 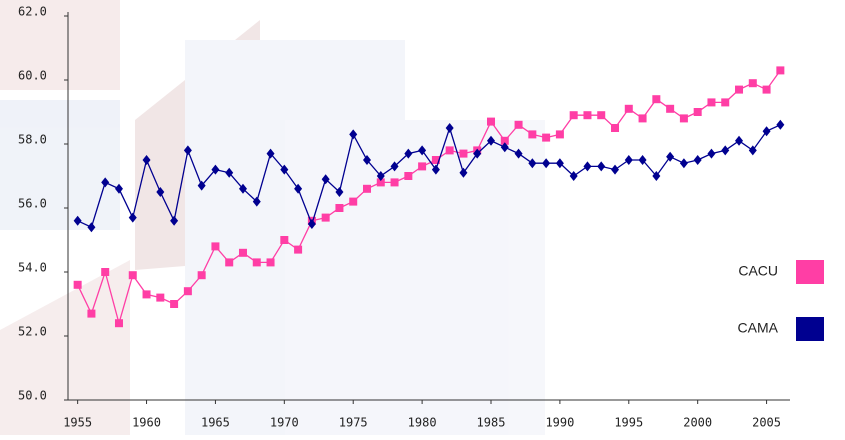 What do you see at coordinates (758, 271) in the screenshot?
I see `legend-label: CACU` at bounding box center [758, 271].